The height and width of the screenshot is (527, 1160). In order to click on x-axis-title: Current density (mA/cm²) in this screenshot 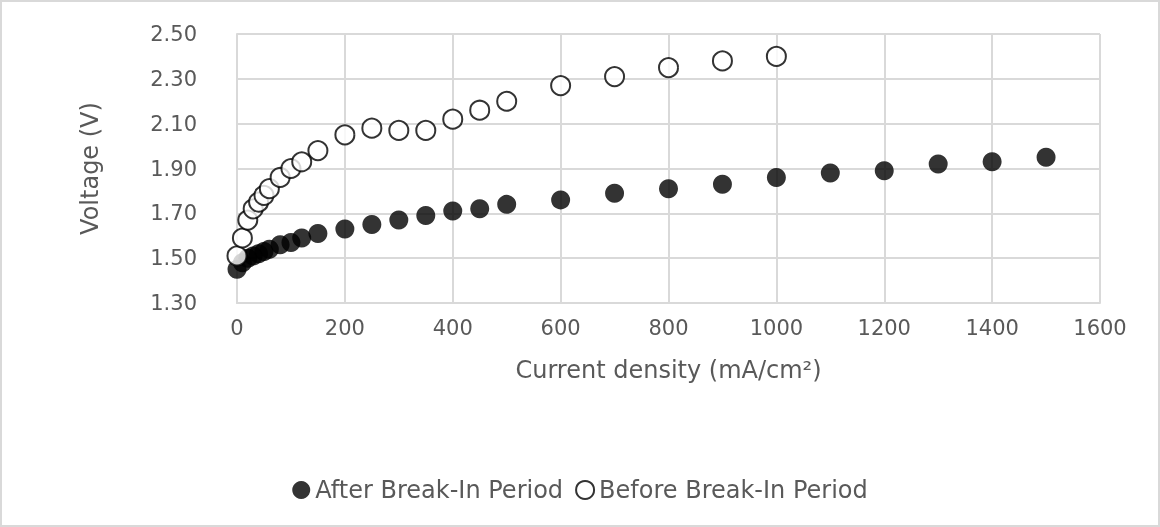, I will do `click(668, 370)`.